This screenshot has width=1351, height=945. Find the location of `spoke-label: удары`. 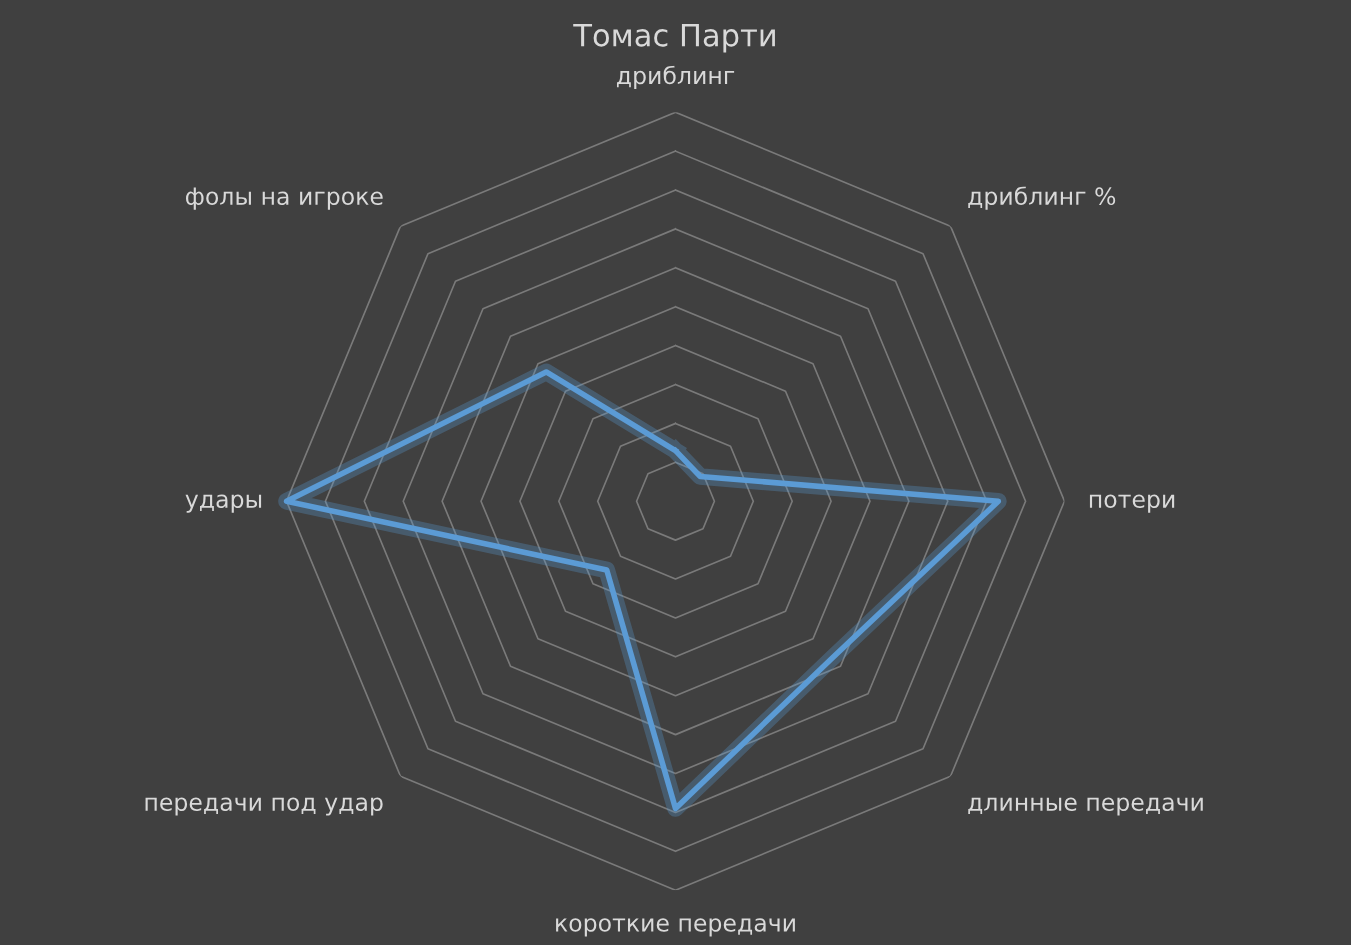

spoke-label: удары is located at coordinates (223, 503).